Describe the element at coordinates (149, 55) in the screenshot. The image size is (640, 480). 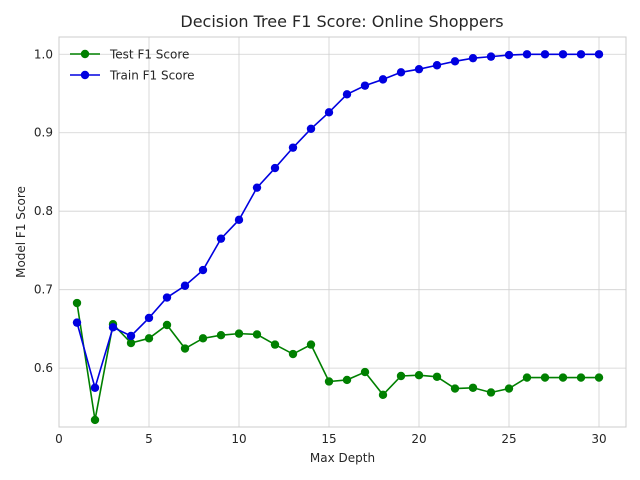
I see `legend-label: Test F1 Score` at that location.